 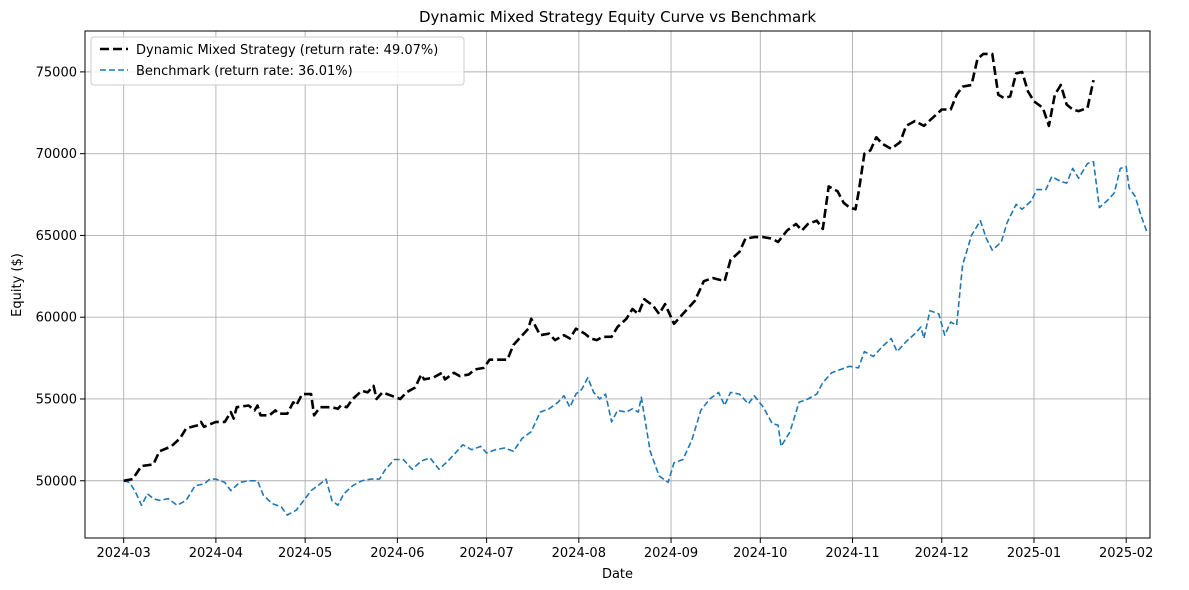 I want to click on x-tick-label: 2024-07, so click(x=486, y=553).